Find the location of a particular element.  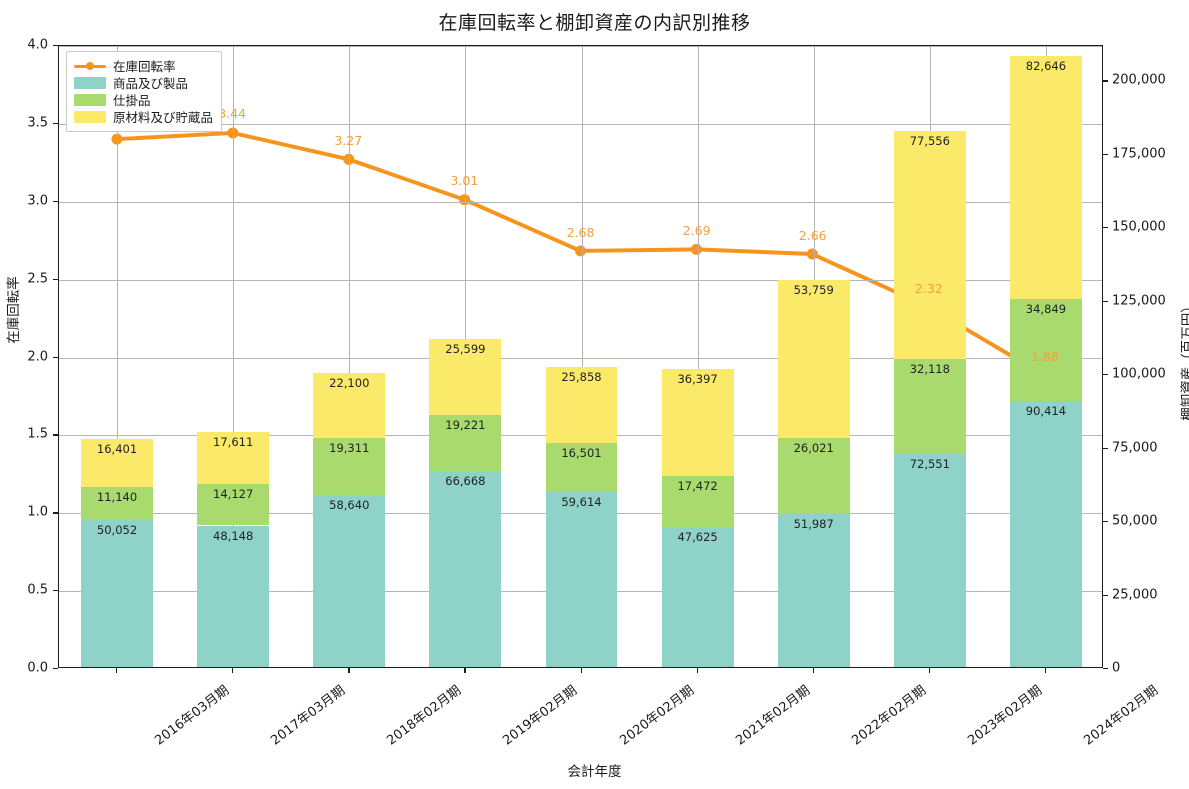

bar-segment-value-label: 26,021 is located at coordinates (813, 447).